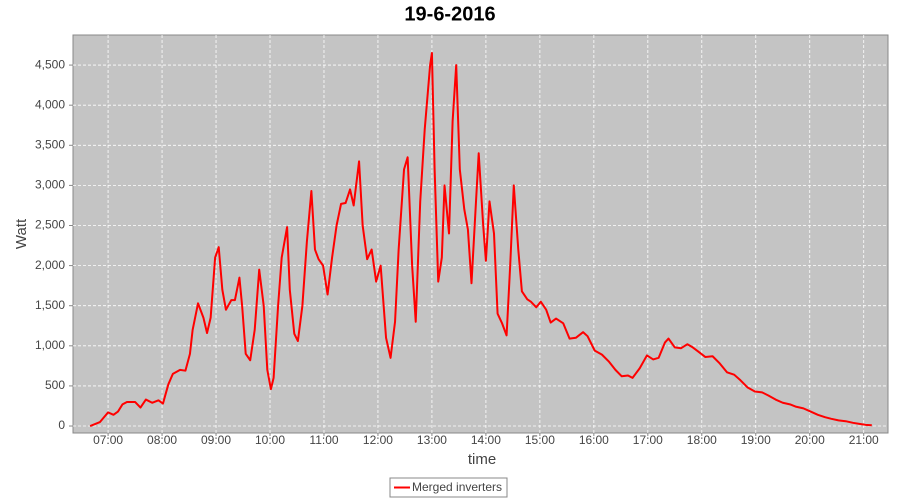 The width and height of the screenshot is (900, 500). What do you see at coordinates (482, 459) in the screenshot?
I see `x-axis-label: time` at bounding box center [482, 459].